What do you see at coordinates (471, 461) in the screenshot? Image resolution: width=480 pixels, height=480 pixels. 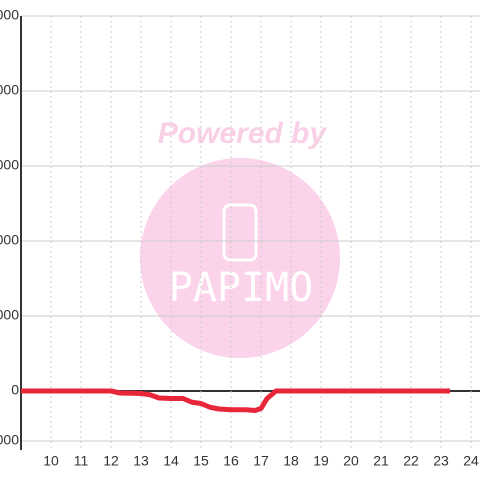 I see `x-tick-label: 24` at bounding box center [471, 461].